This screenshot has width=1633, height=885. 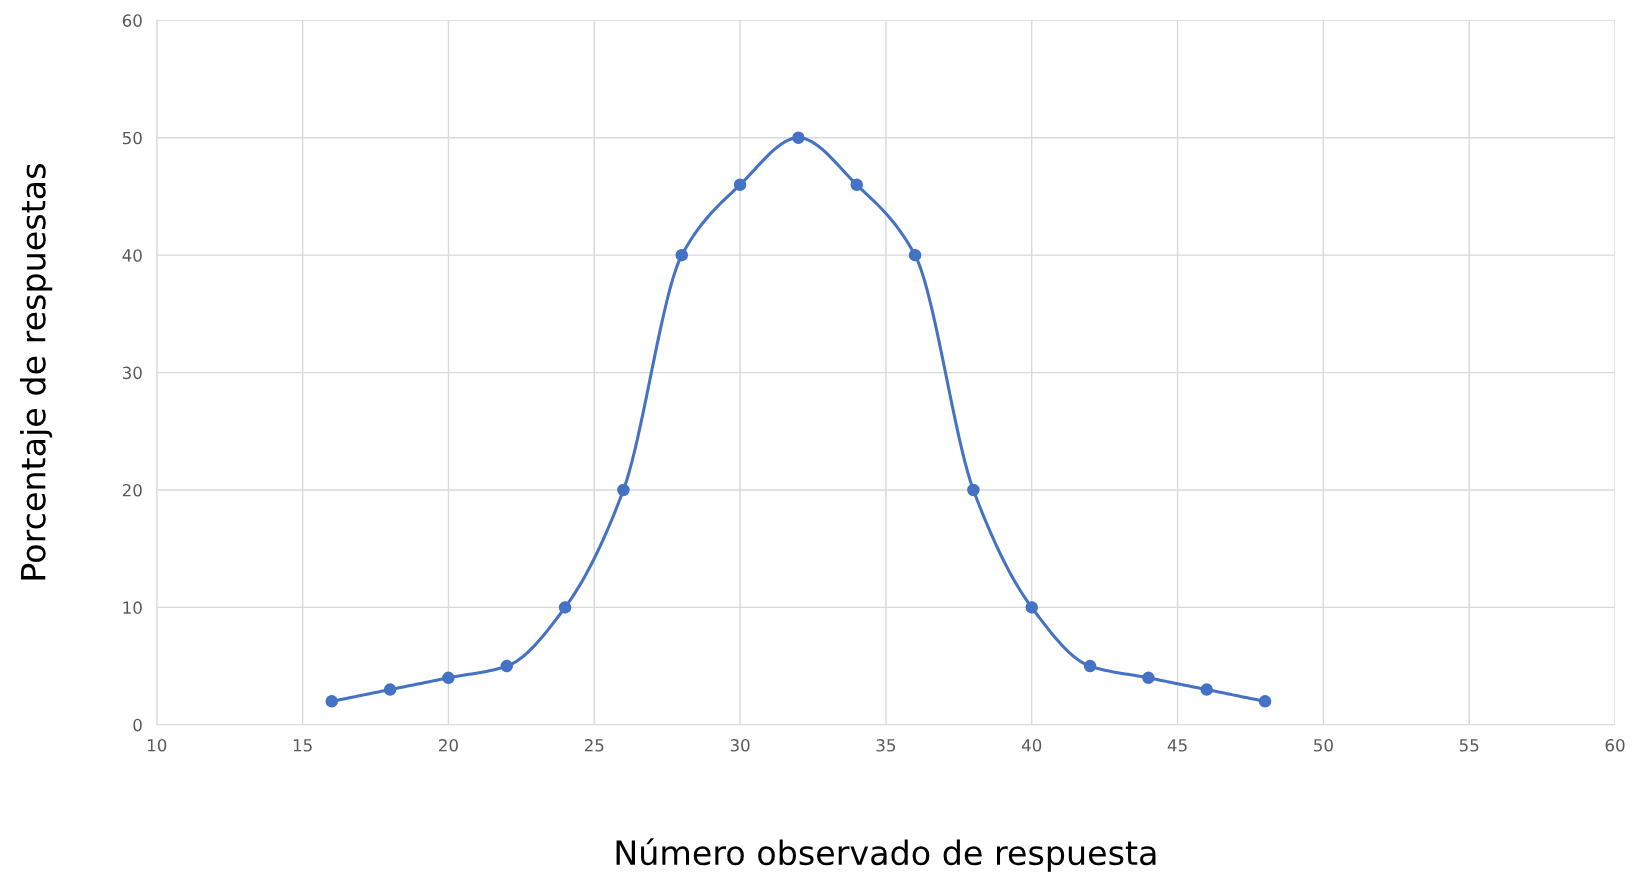 I want to click on x-axis-title: Número observado de respuesta, so click(x=886, y=855).